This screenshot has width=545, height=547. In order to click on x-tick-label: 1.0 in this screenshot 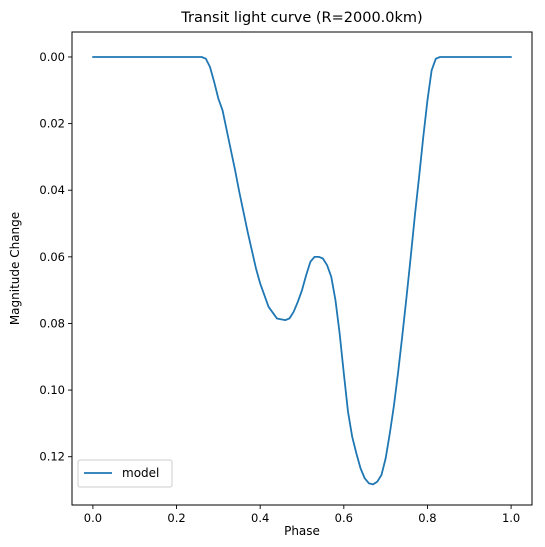, I will do `click(511, 518)`.